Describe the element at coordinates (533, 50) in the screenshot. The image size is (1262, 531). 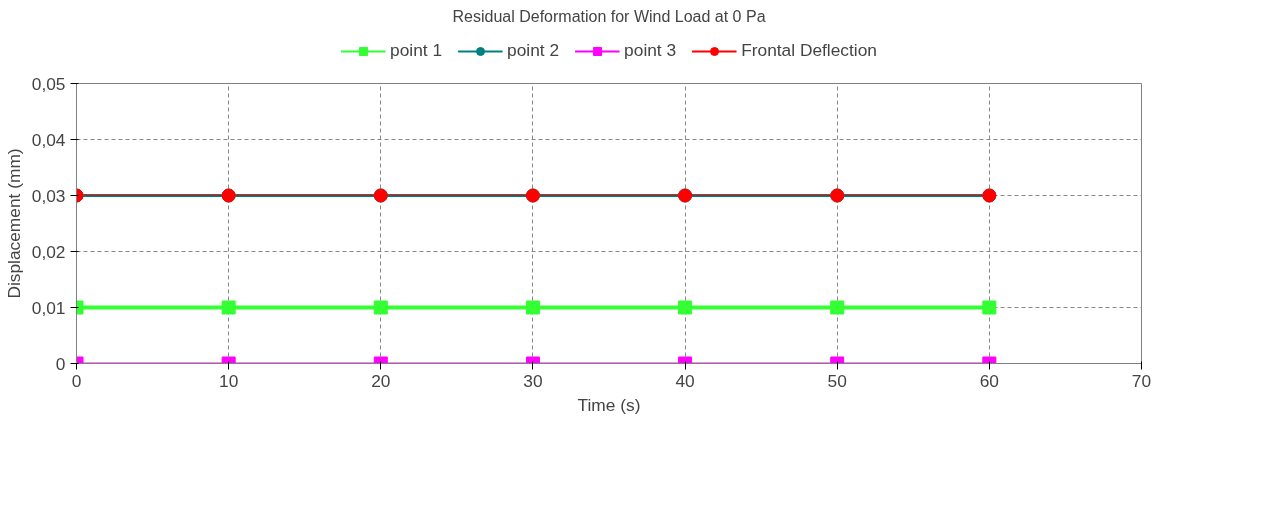
I see `legend-label: point 2` at that location.